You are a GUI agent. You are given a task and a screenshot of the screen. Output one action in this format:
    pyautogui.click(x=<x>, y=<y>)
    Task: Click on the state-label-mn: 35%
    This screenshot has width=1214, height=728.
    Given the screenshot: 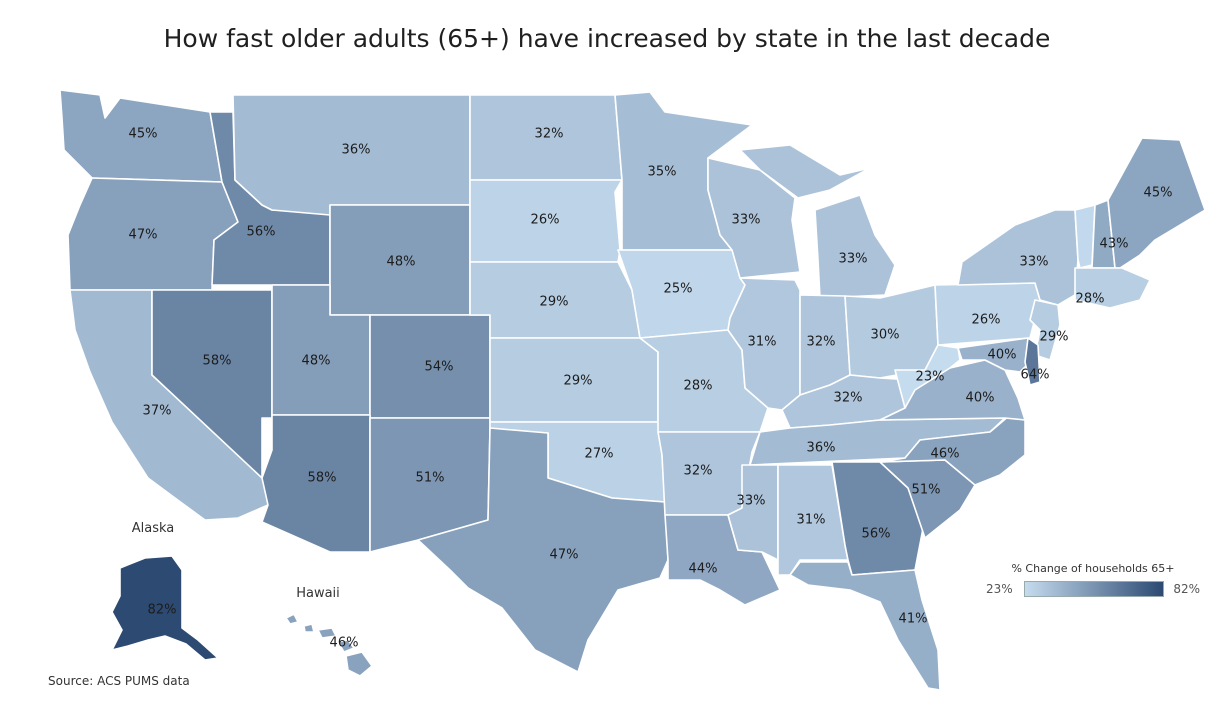 What is the action you would take?
    pyautogui.click(x=662, y=172)
    